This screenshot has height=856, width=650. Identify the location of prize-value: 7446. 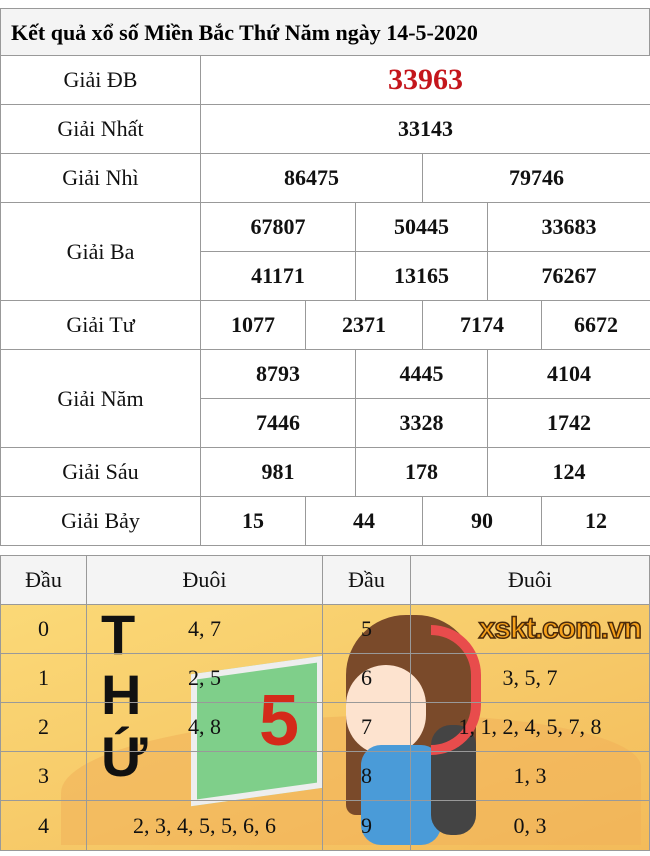
(278, 423).